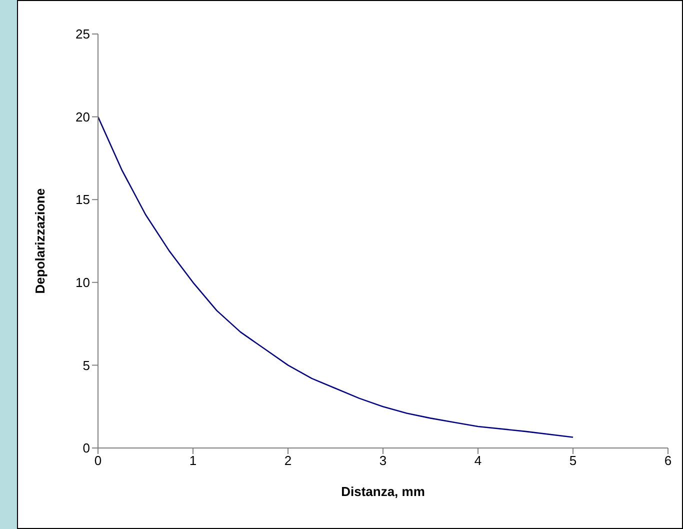 This screenshot has height=529, width=683. Describe the element at coordinates (288, 460) in the screenshot. I see `x-tick-label: 2` at that location.